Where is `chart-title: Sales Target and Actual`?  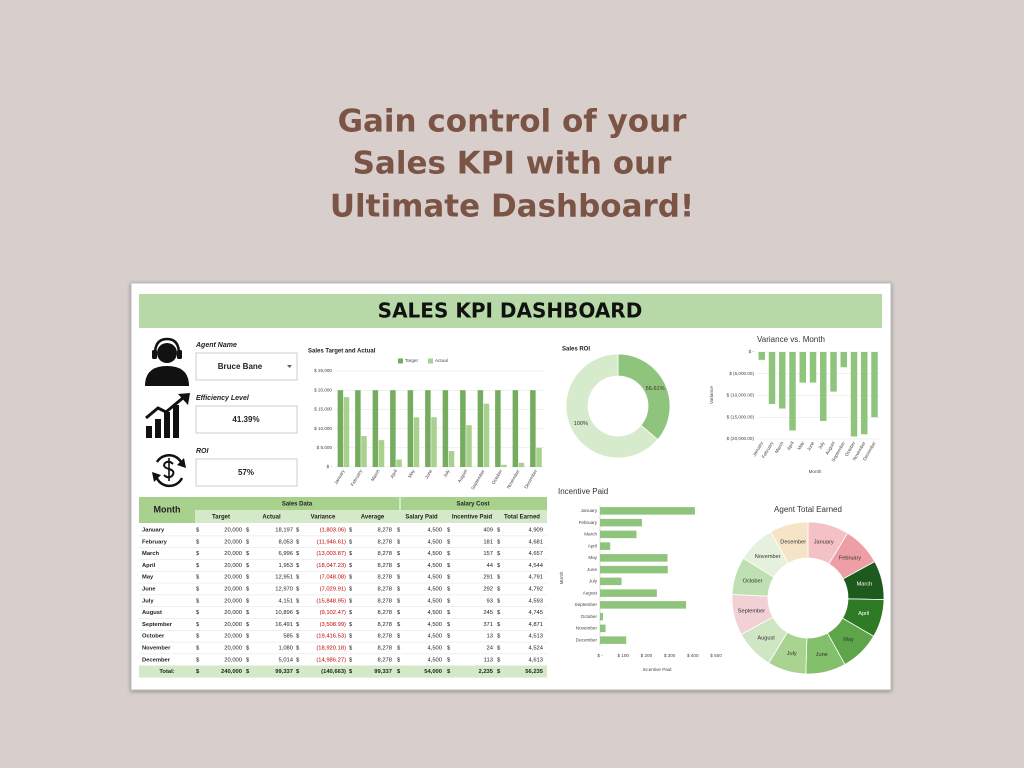 chart-title: Sales Target and Actual is located at coordinates (342, 352).